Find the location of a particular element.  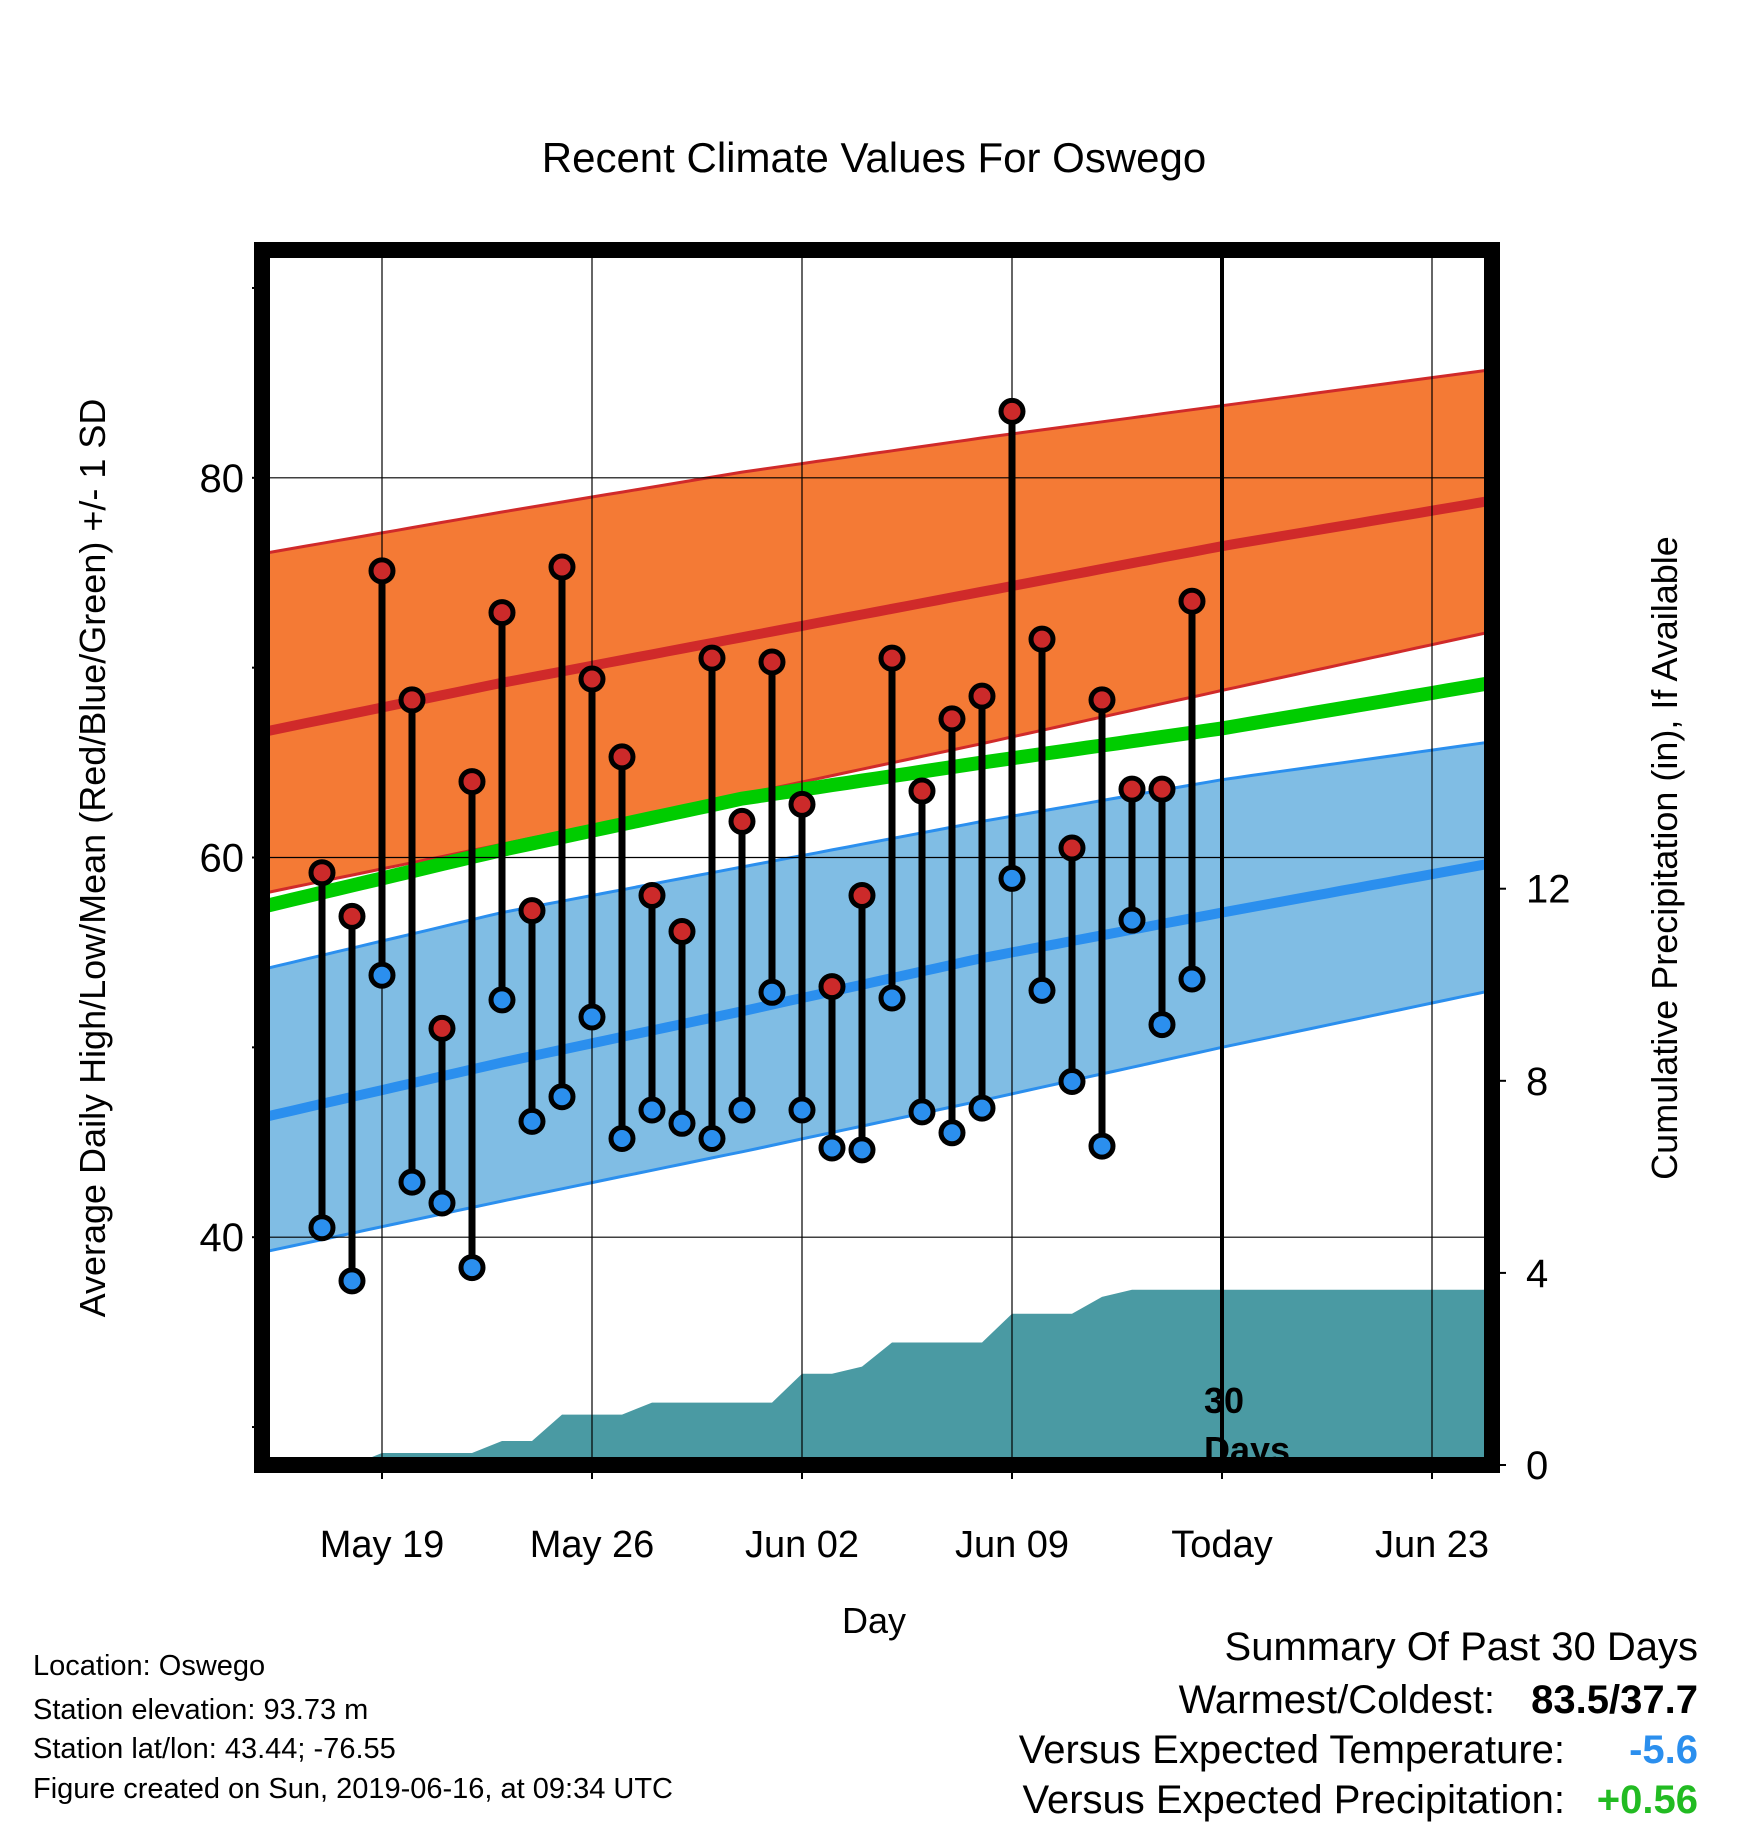

y-left-tick-label: 40 is located at coordinates (222, 1238).